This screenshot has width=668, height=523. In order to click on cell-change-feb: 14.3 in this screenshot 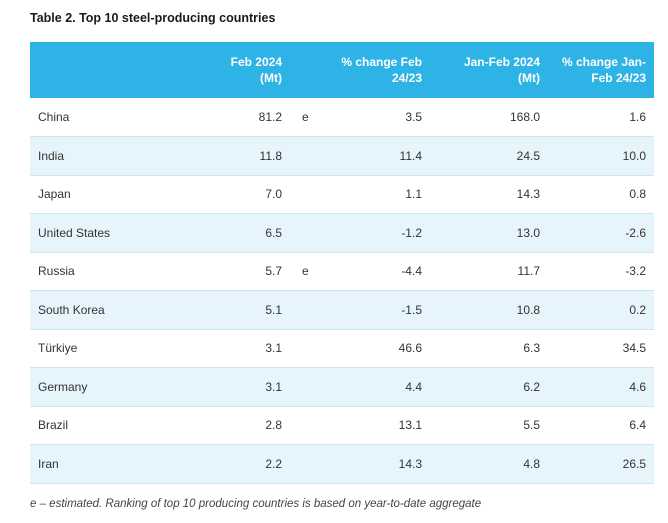, I will do `click(380, 464)`.